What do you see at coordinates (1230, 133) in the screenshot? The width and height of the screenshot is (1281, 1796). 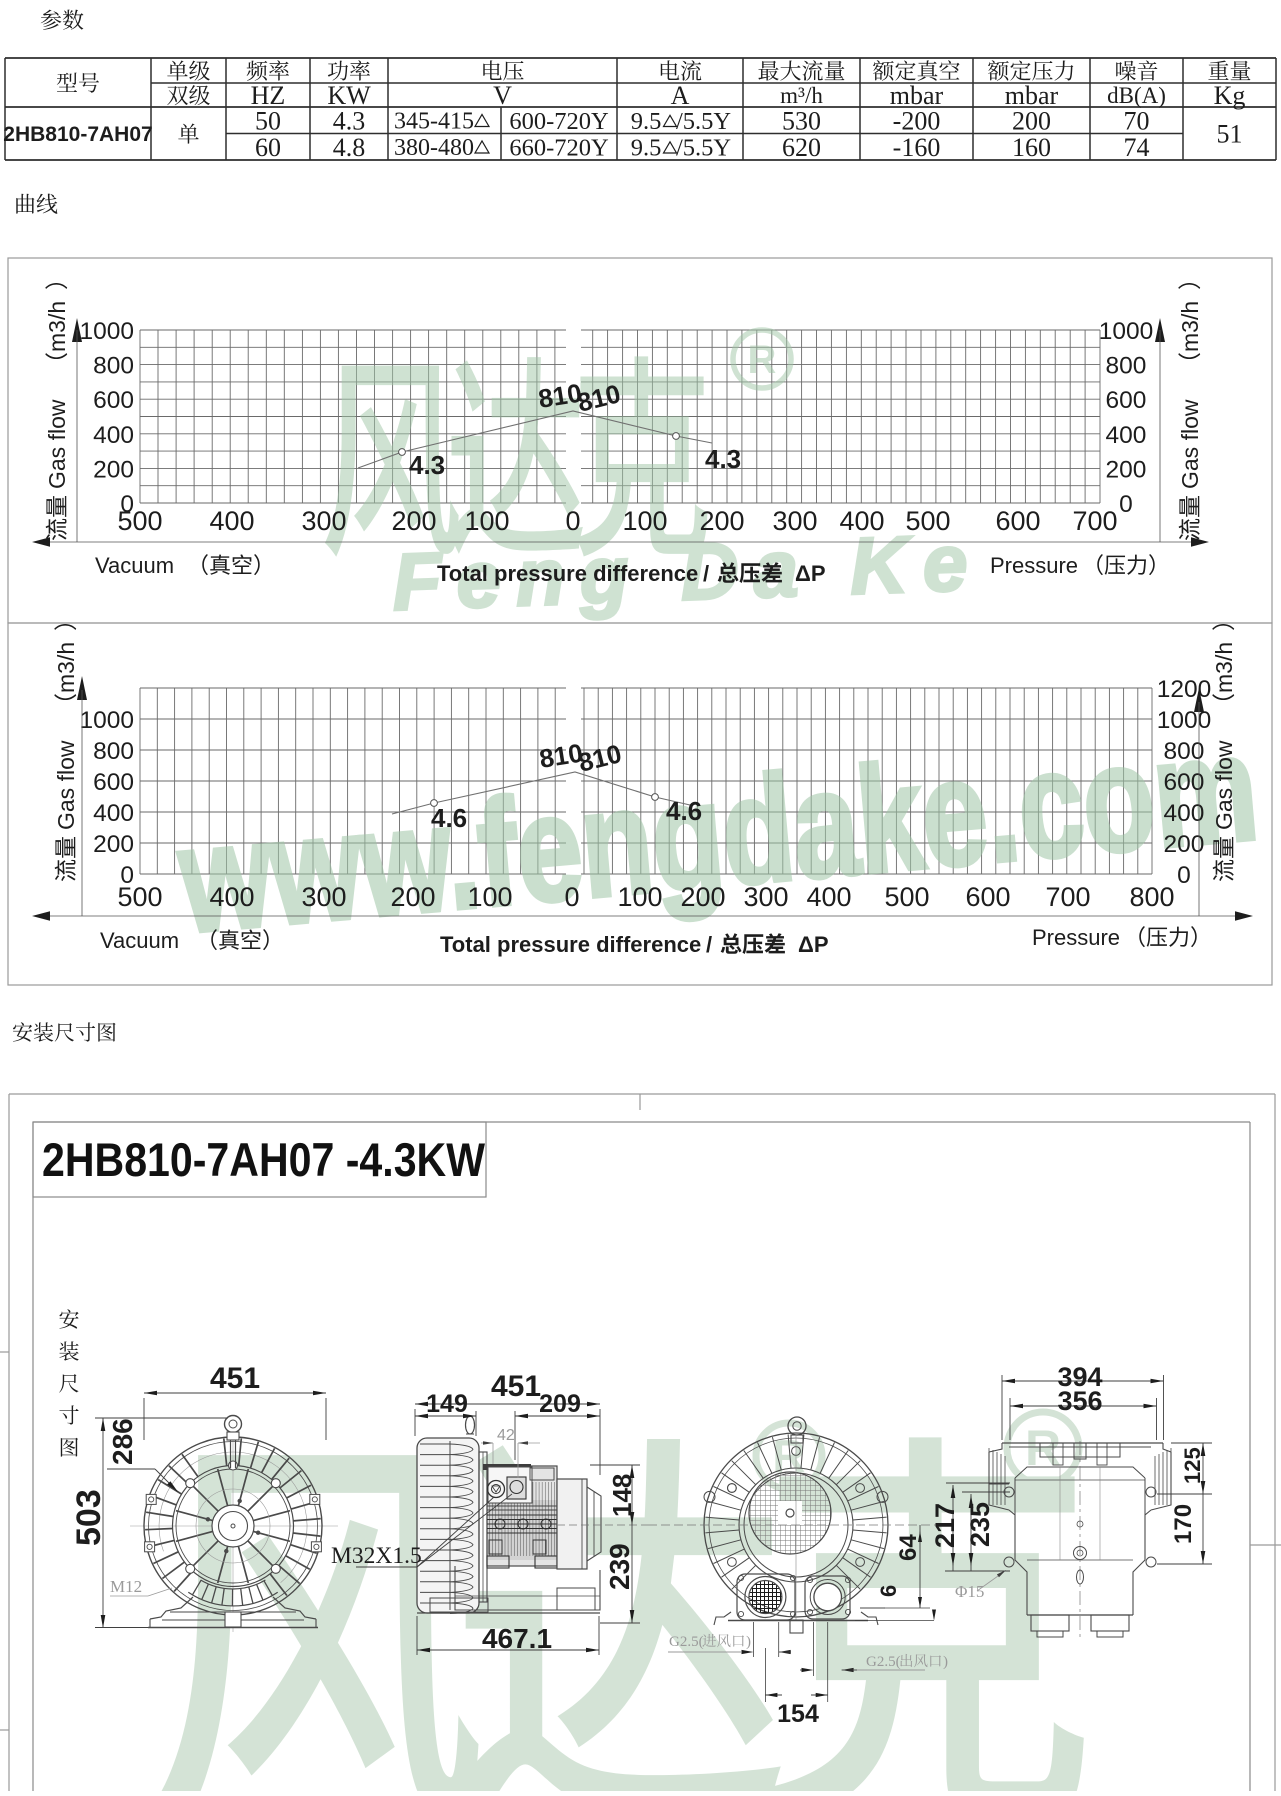 I see `svg-text: 51` at bounding box center [1230, 133].